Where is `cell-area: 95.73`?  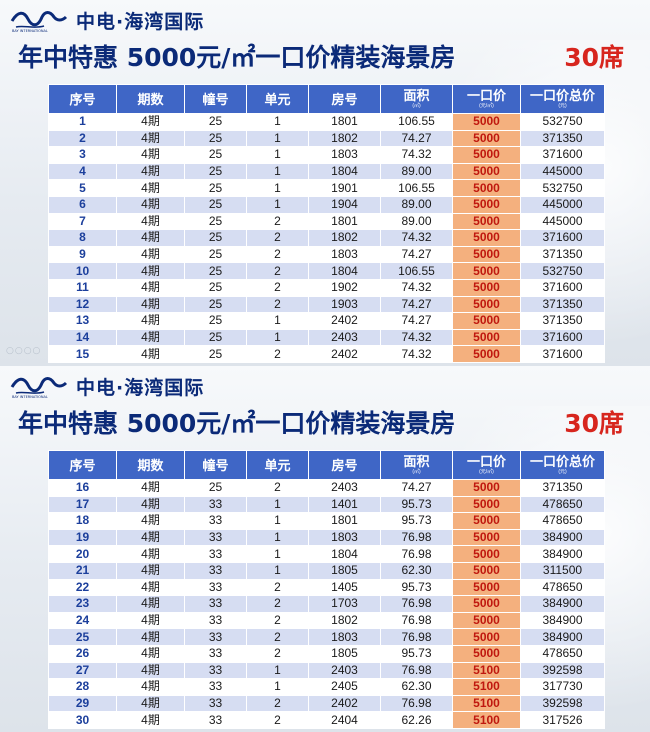 cell-area: 95.73 is located at coordinates (416, 653).